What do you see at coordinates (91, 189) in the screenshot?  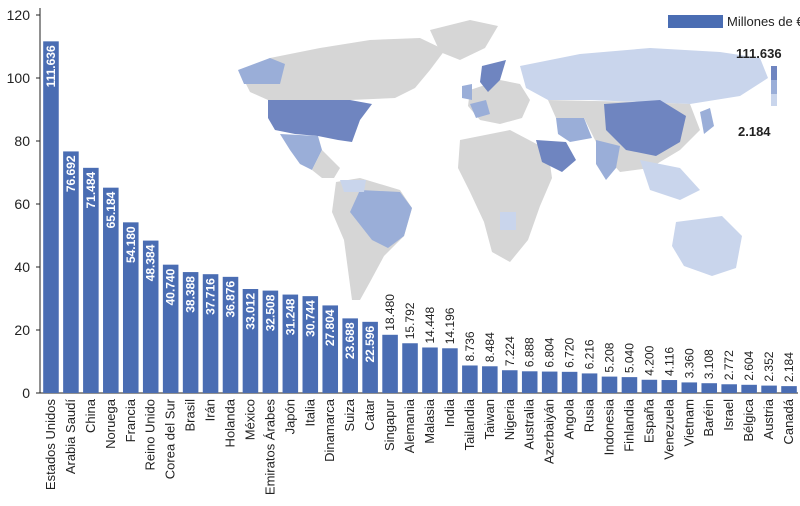 I see `value-label: 71.484` at bounding box center [91, 189].